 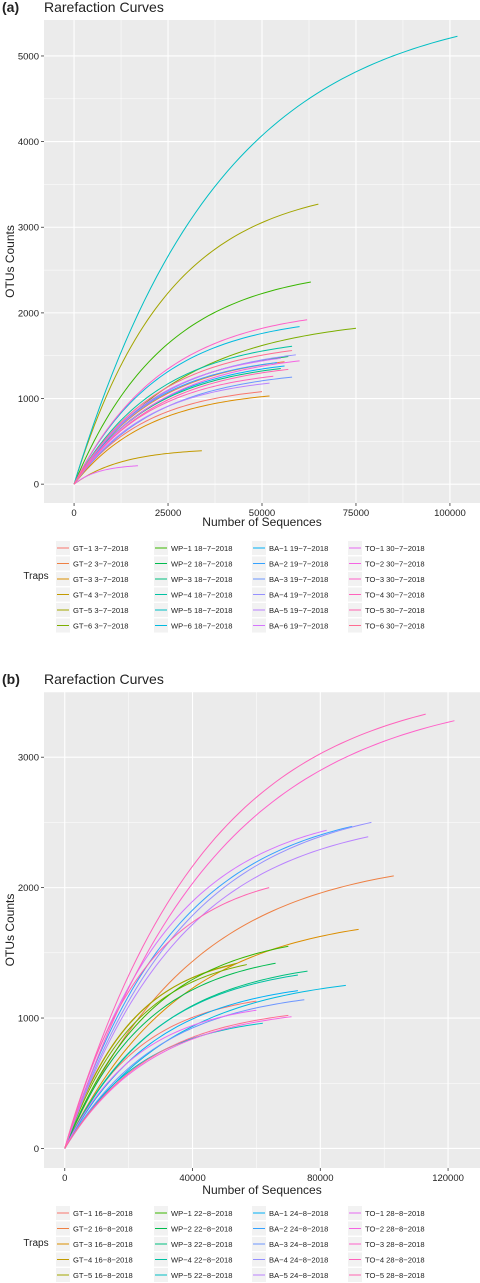 What do you see at coordinates (395, 1260) in the screenshot?
I see `legend-label: TO−4 28−8−2018` at bounding box center [395, 1260].